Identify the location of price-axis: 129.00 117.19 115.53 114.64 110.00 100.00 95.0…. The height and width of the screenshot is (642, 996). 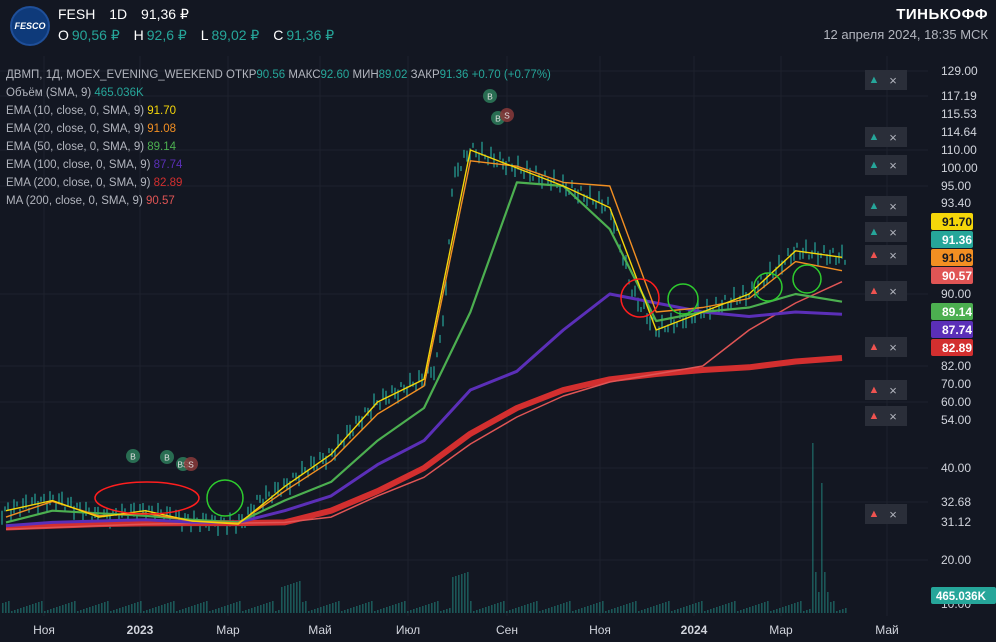
(963, 349).